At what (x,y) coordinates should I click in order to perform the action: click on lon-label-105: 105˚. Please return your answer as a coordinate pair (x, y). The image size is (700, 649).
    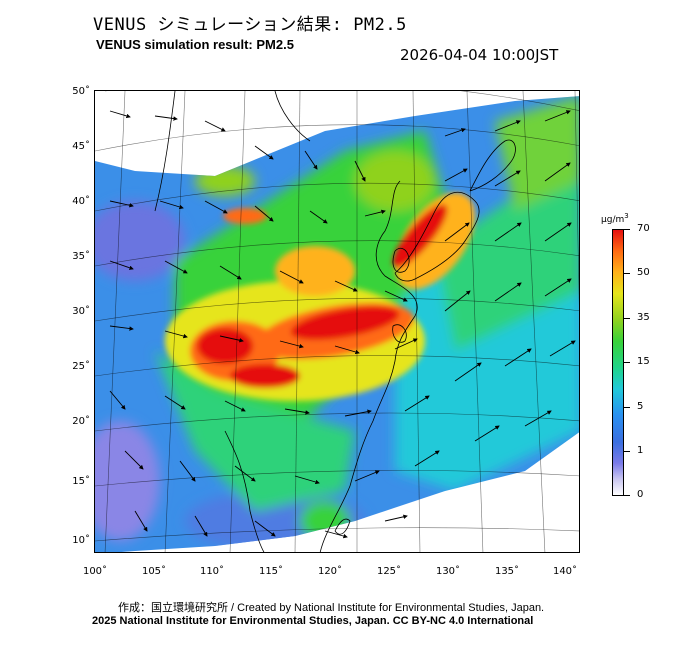
    Looking at the image, I should click on (154, 571).